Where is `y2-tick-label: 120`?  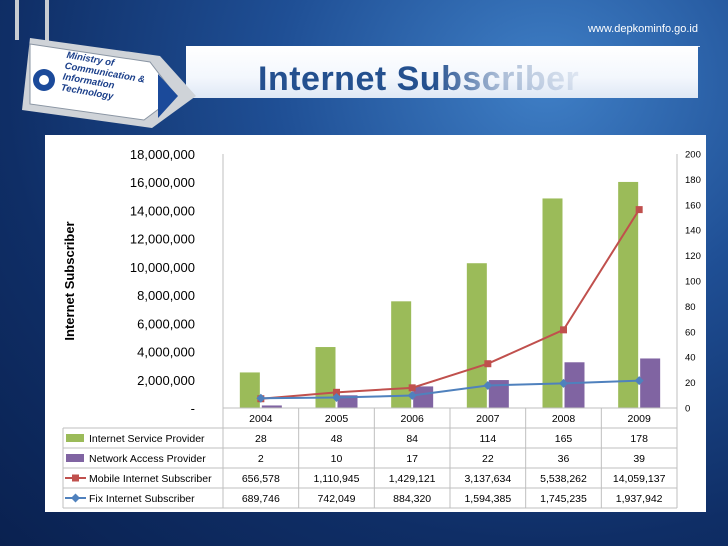 y2-tick-label: 120 is located at coordinates (693, 256).